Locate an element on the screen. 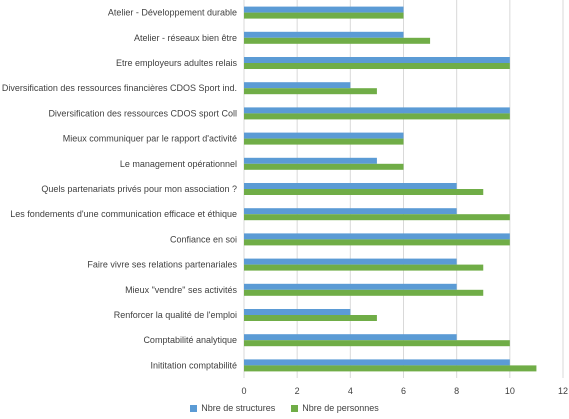 The width and height of the screenshot is (569, 419). x-tick-labels: 0 2 4 6 8 10 12 is located at coordinates (404, 391).